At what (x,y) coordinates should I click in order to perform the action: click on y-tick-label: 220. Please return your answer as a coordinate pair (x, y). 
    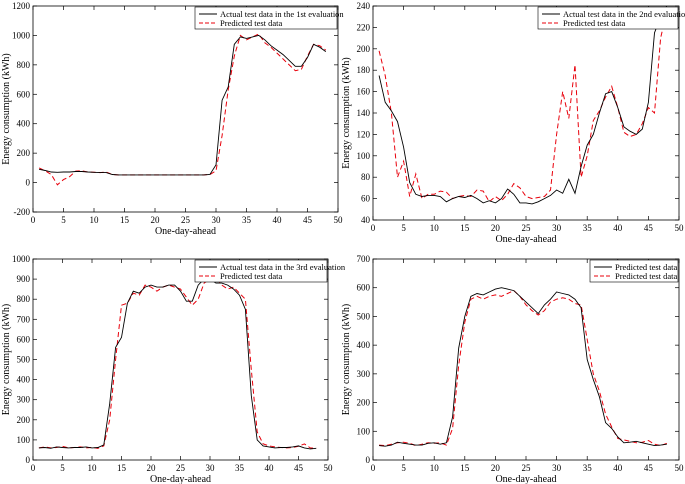
    Looking at the image, I should click on (364, 27).